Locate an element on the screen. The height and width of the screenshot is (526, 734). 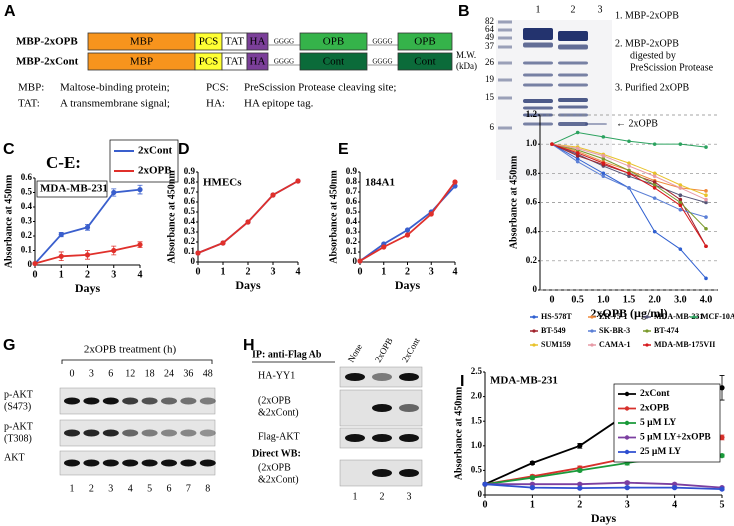
panel-letter: H is located at coordinates (249, 345).